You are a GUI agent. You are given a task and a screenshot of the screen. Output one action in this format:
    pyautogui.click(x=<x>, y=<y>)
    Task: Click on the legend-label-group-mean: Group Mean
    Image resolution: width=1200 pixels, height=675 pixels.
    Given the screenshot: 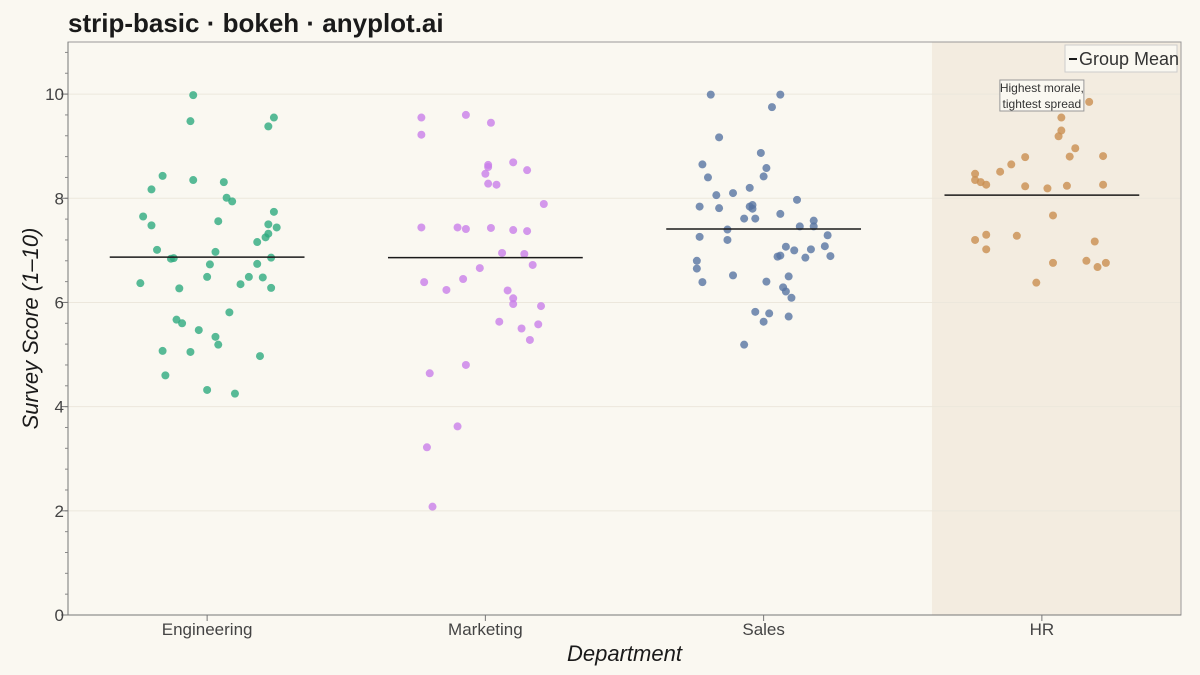 What is the action you would take?
    pyautogui.click(x=1129, y=59)
    